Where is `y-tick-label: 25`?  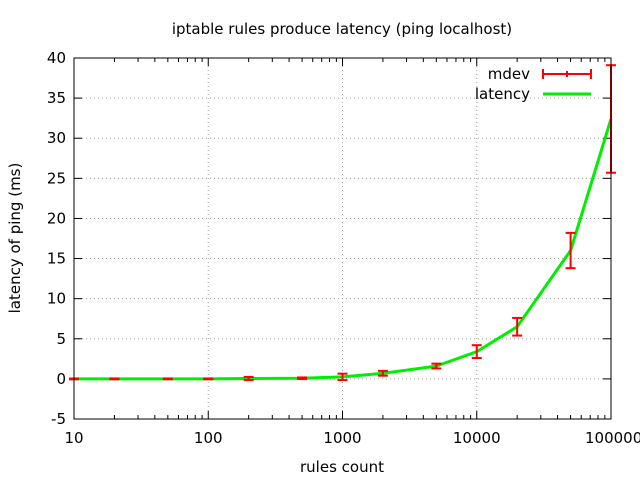
y-tick-label: 25 is located at coordinates (56, 178).